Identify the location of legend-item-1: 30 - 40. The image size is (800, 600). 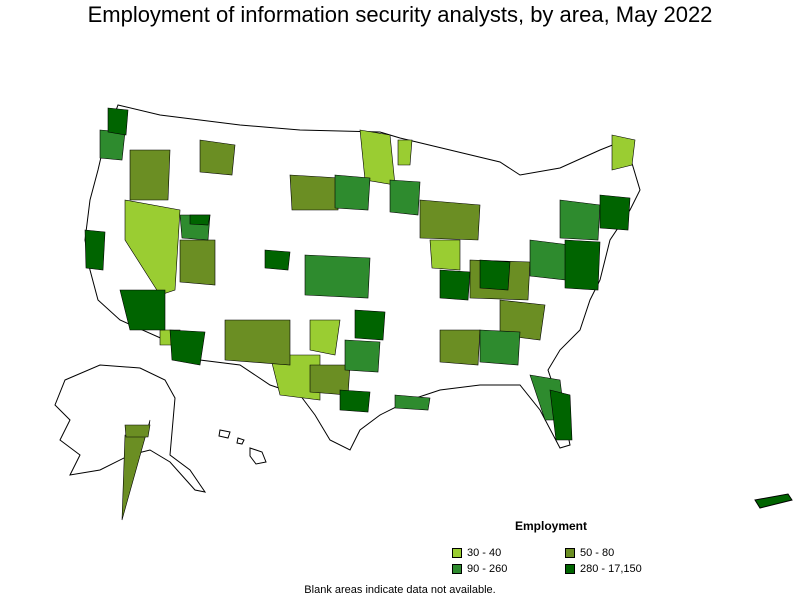
(476, 553).